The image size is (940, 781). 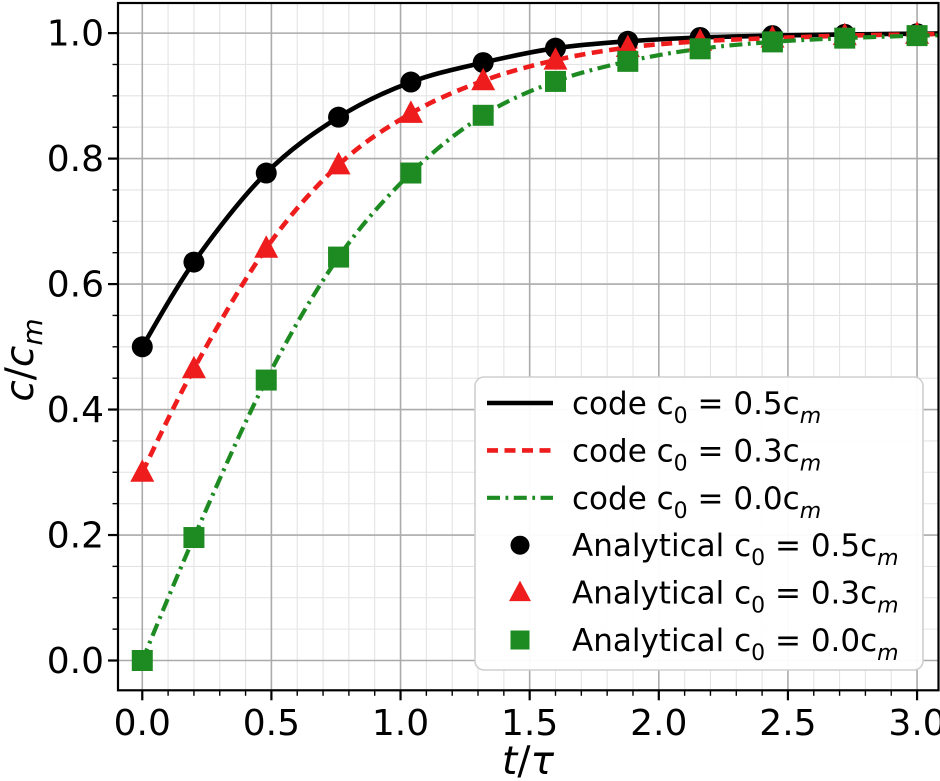 I want to click on legend-entry-label: code c0 = 0.5cm, so click(x=696, y=407).